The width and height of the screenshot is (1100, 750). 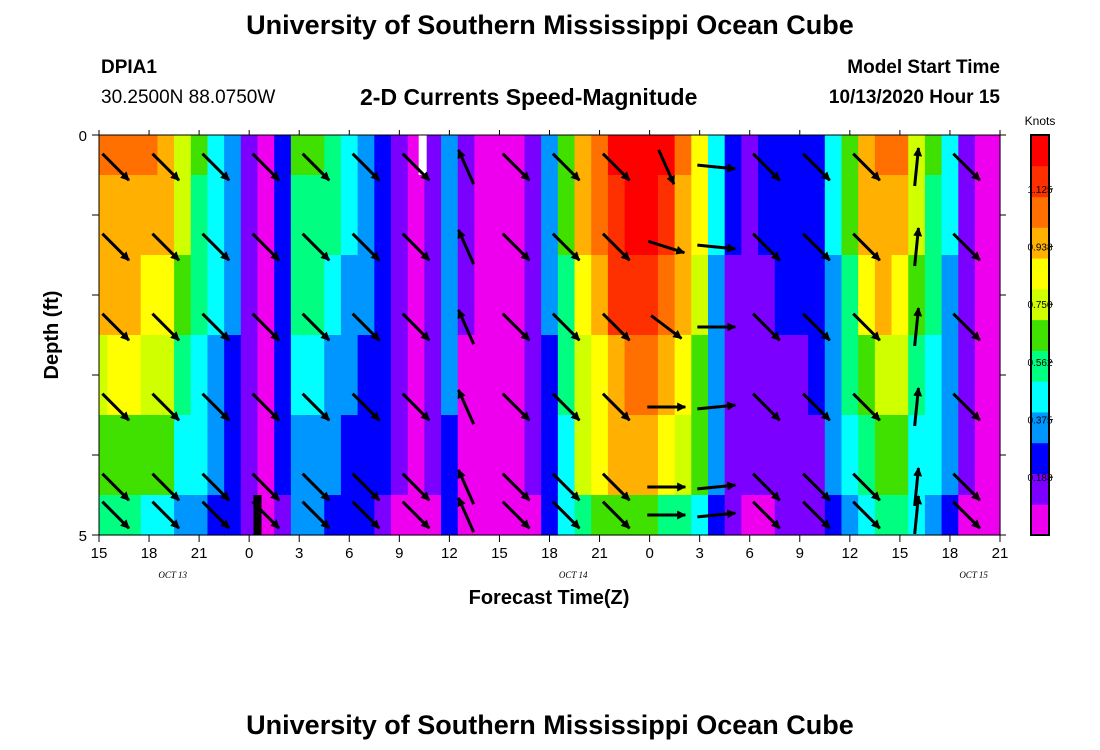 What do you see at coordinates (1039, 305) in the screenshot?
I see `colorbar-tick-label: 0.750` at bounding box center [1039, 305].